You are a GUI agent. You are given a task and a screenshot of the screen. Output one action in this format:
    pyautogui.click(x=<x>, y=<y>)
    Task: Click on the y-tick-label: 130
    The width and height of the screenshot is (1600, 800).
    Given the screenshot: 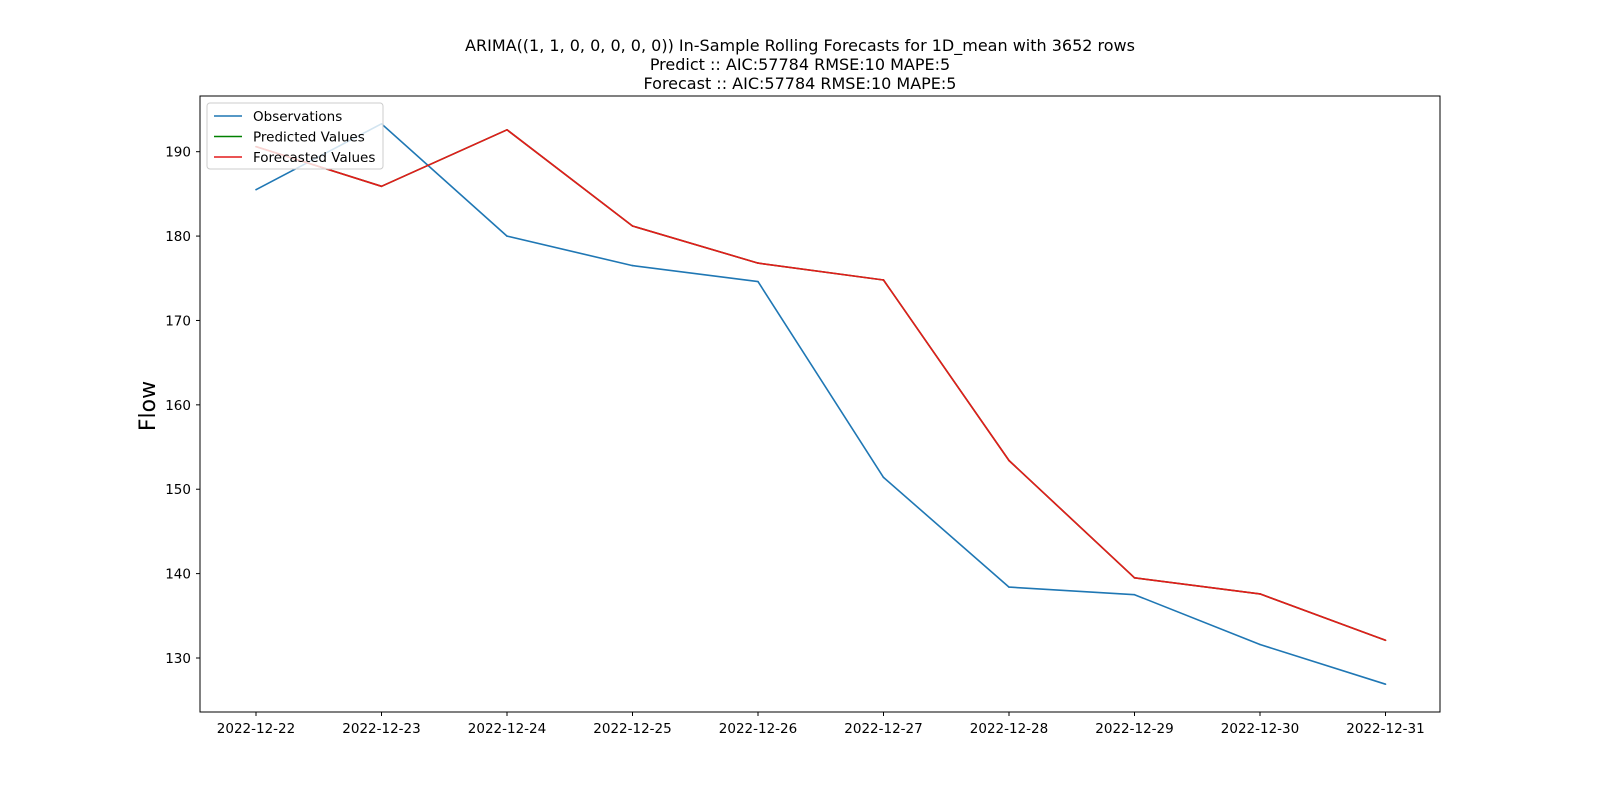 What is the action you would take?
    pyautogui.click(x=178, y=659)
    